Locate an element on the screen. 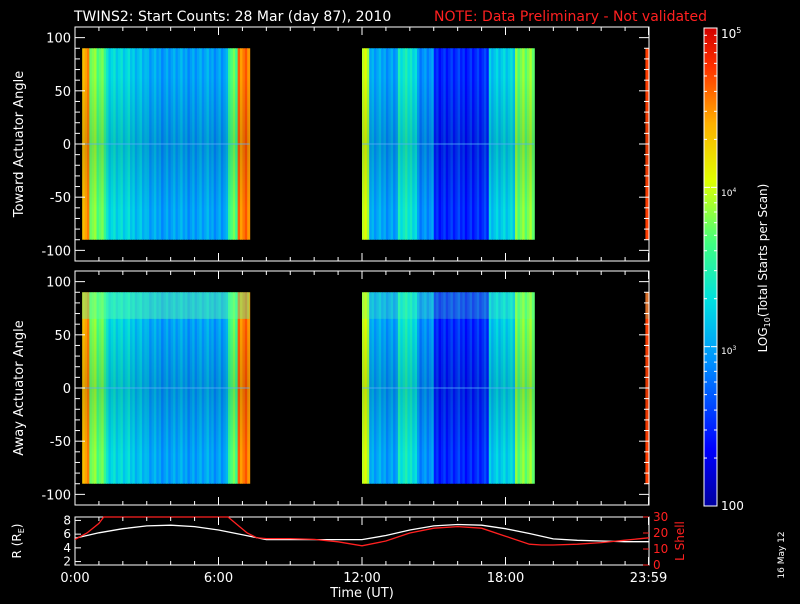  colorbar is located at coordinates (710, 267).